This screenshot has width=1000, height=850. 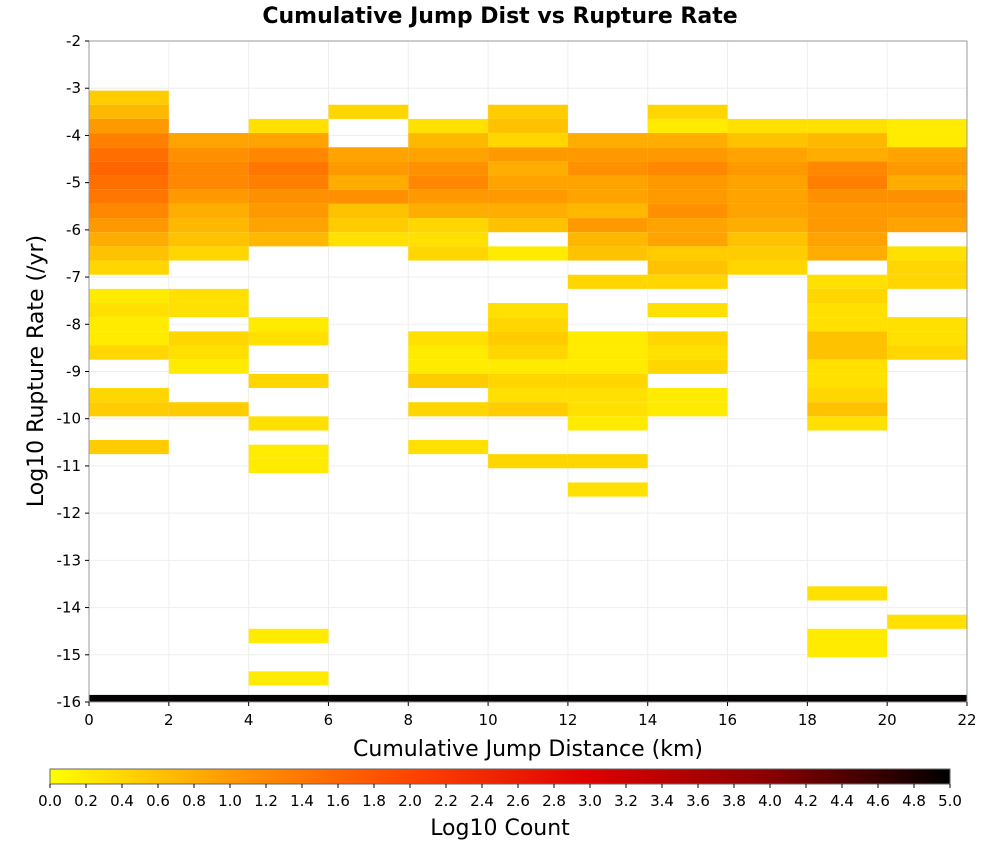 I want to click on x-tick-label: 14, so click(x=647, y=720).